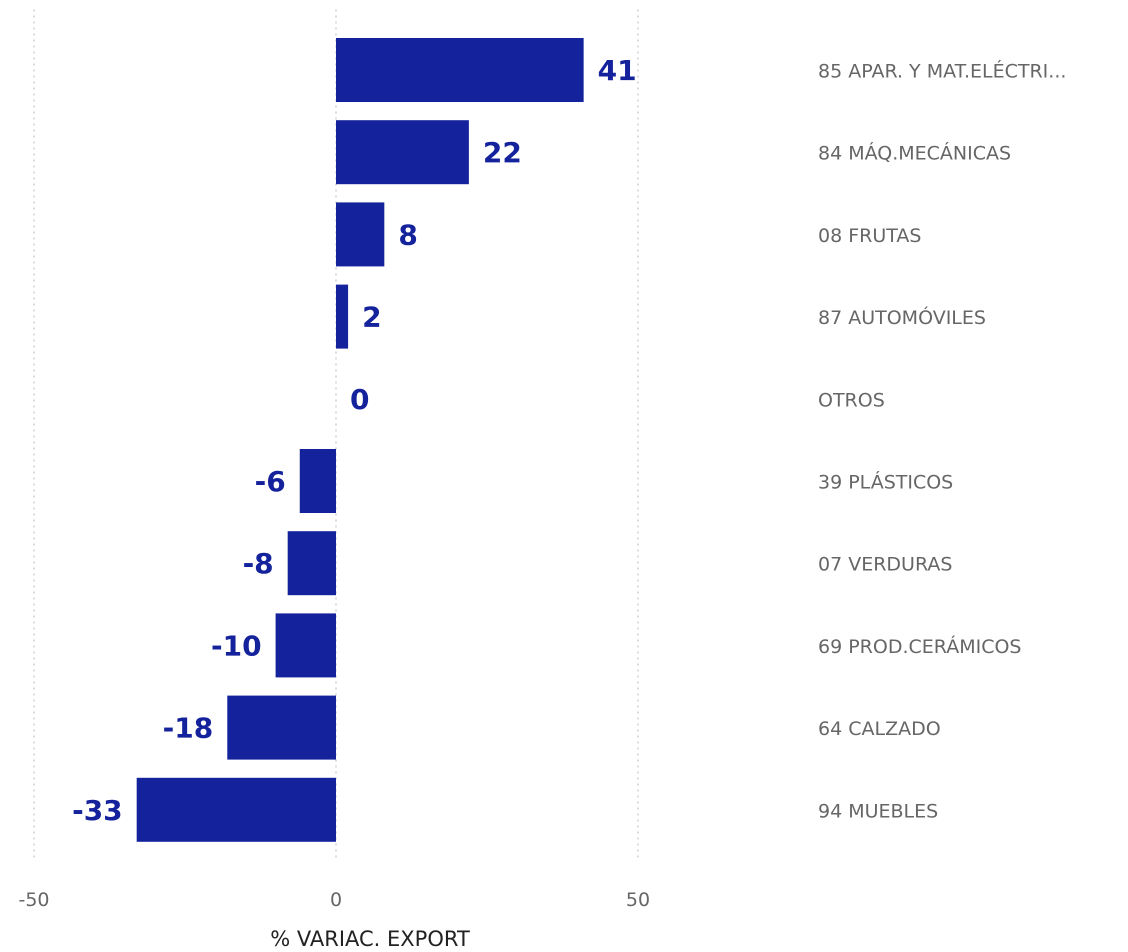  What do you see at coordinates (878, 811) in the screenshot?
I see `category-label: 94 MUEBLES` at bounding box center [878, 811].